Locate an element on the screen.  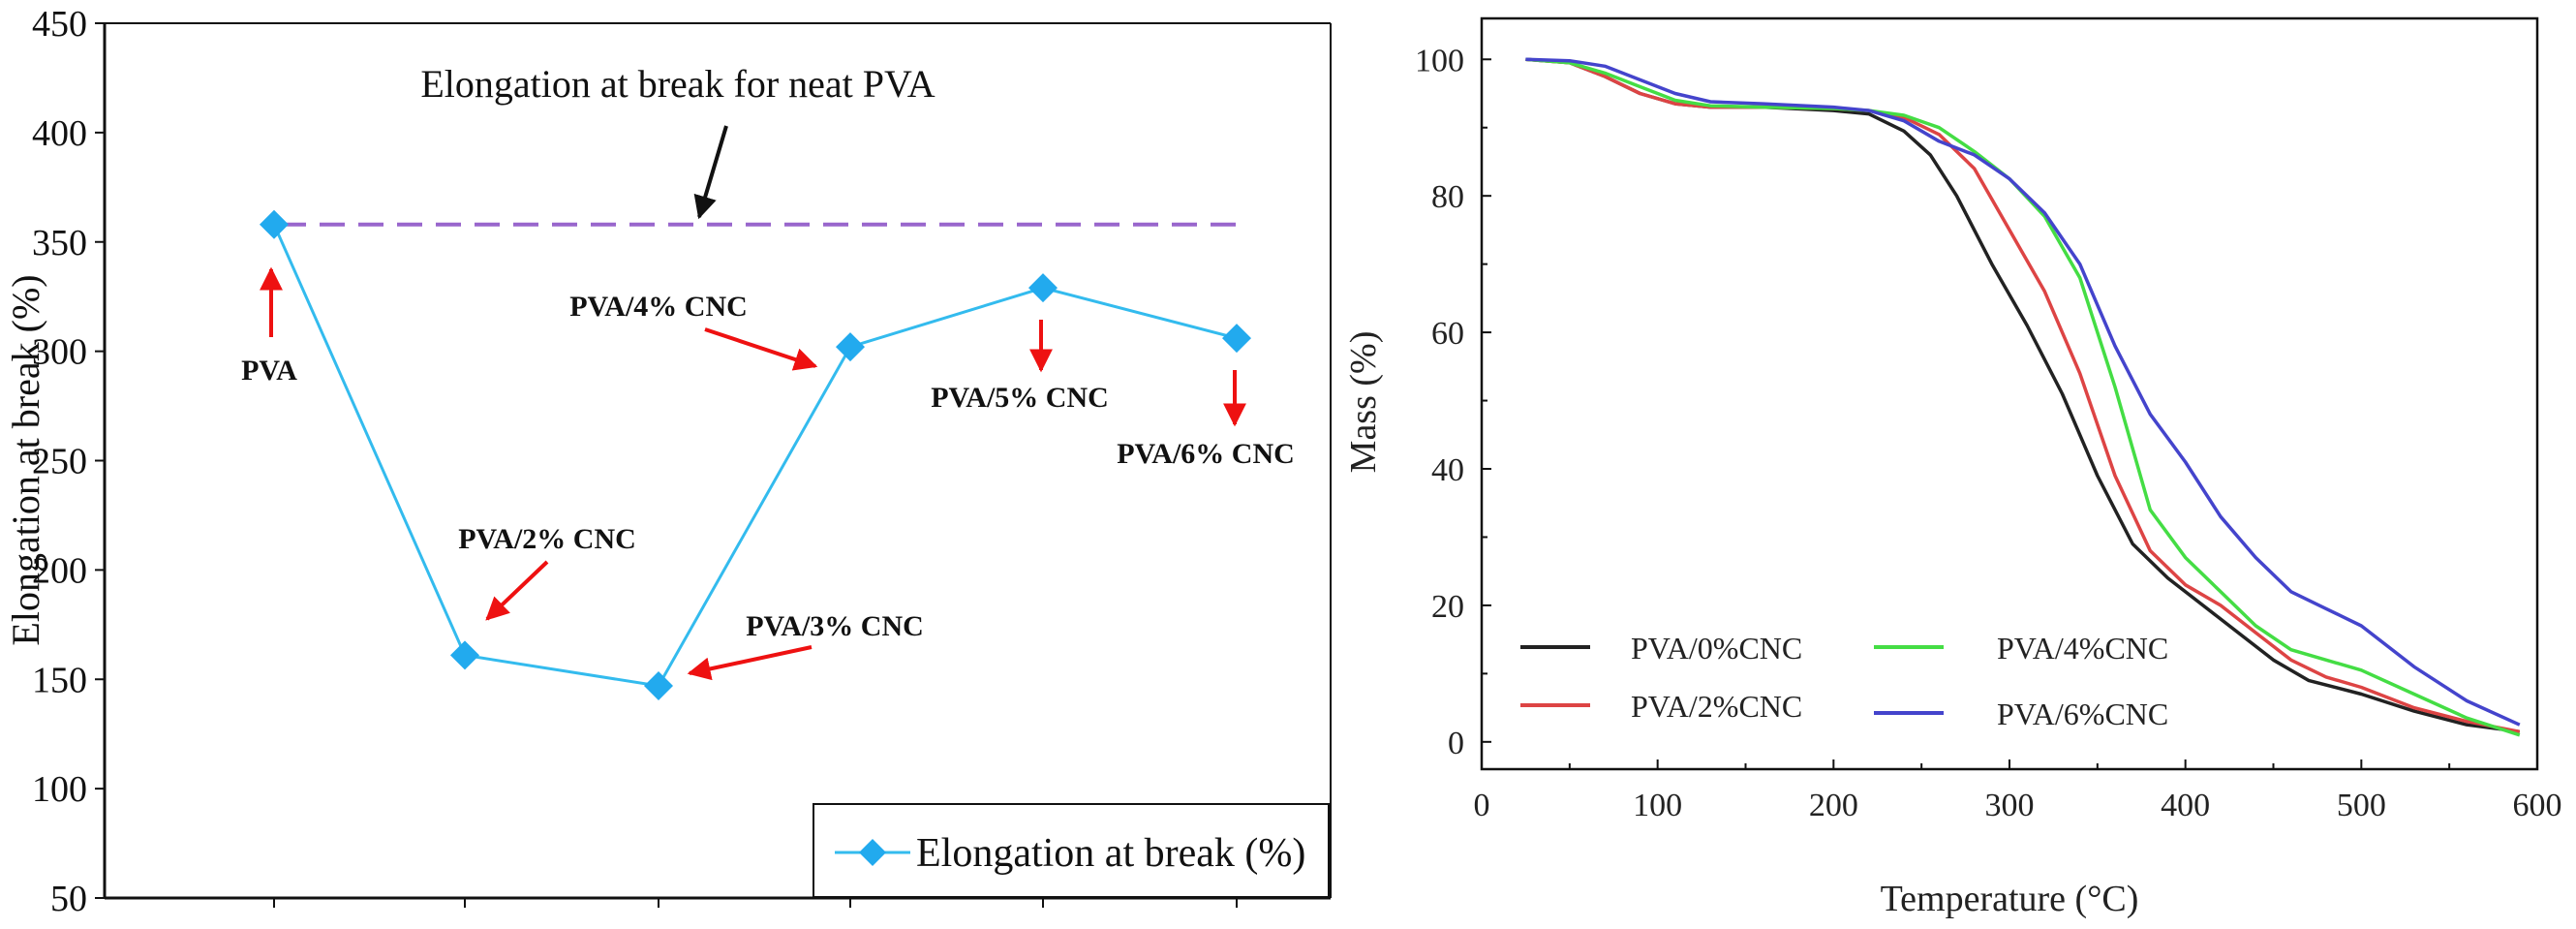
right-x-tick-label: 300 is located at coordinates (2010, 805).